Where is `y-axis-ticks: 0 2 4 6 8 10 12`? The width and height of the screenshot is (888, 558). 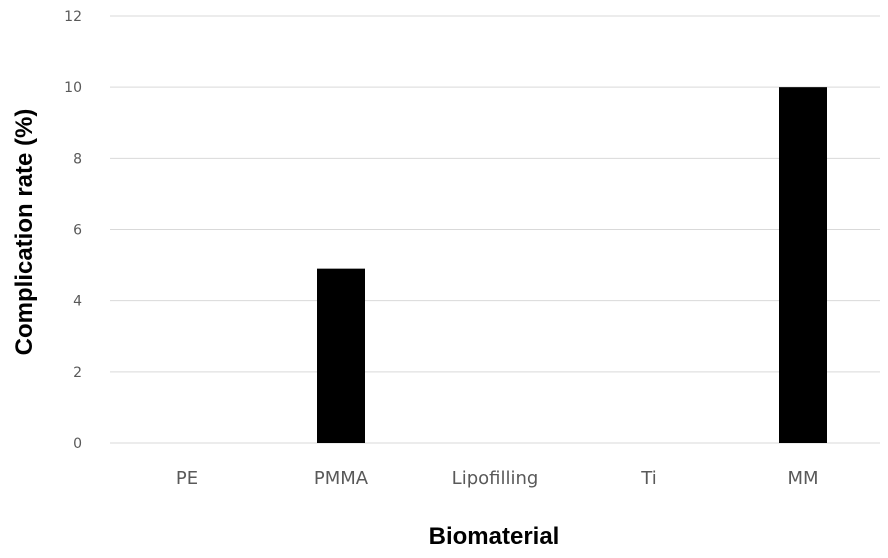
y-axis-ticks: 0 2 4 6 8 10 12 is located at coordinates (73, 230).